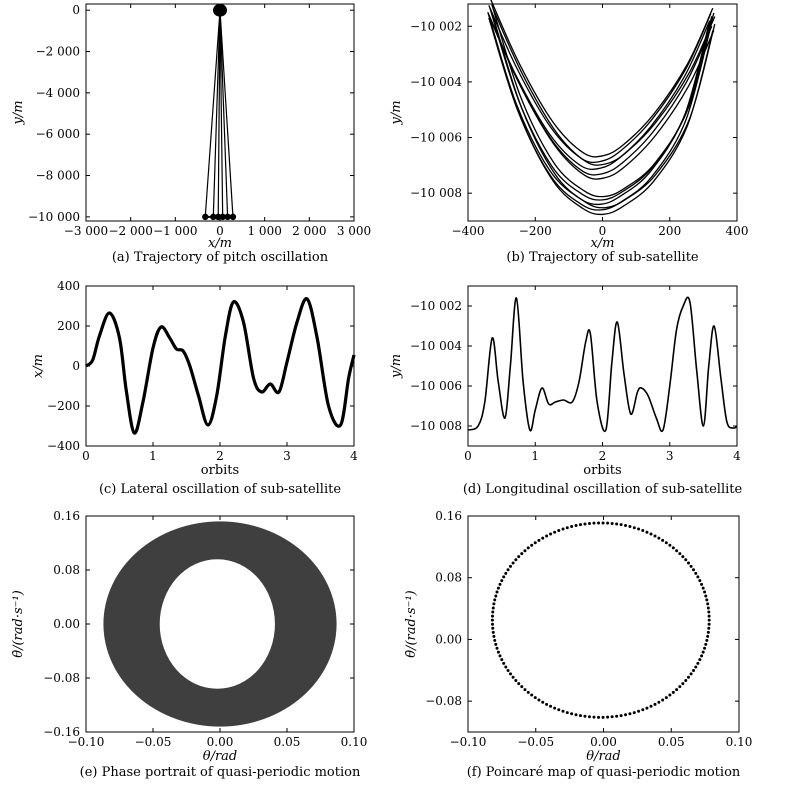 This screenshot has height=798, width=808. I want to click on x-tick-label: 3 000, so click(354, 231).